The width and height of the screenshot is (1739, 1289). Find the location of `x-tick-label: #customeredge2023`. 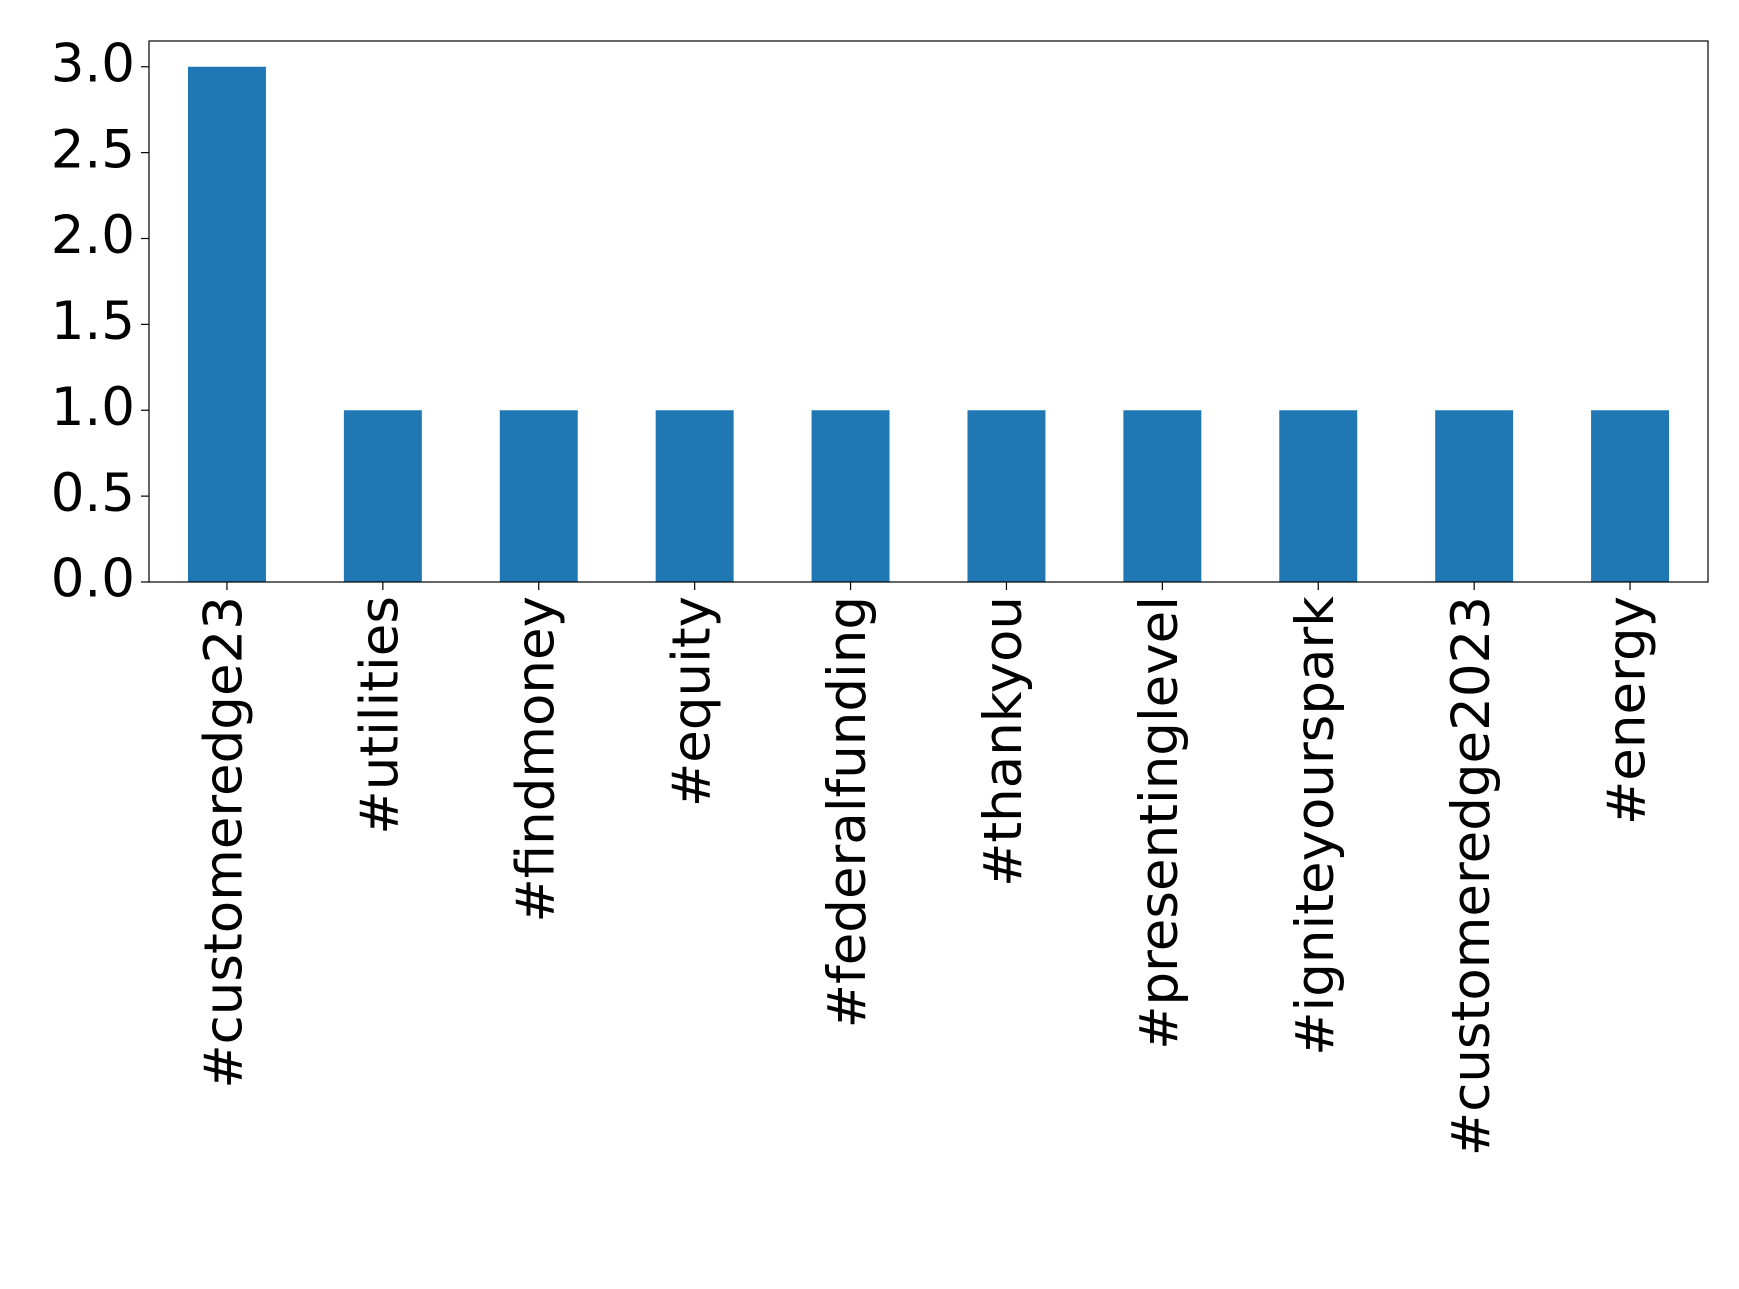

x-tick-label: #customeredge2023 is located at coordinates (1471, 876).